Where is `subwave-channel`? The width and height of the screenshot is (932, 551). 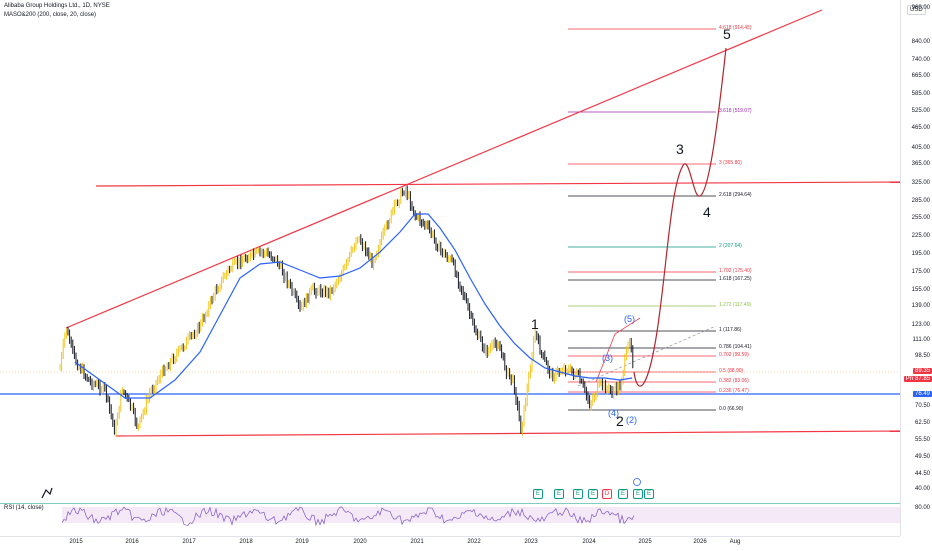 subwave-channel is located at coordinates (618, 350).